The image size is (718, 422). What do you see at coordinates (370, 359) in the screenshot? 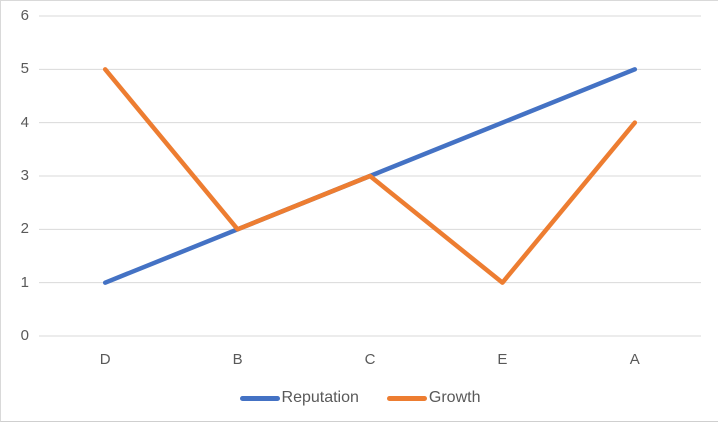
I see `x-tick-label: C` at bounding box center [370, 359].